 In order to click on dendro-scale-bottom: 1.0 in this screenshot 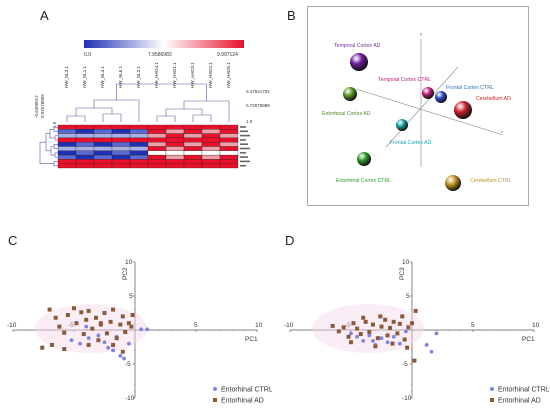, I will do `click(249, 121)`.